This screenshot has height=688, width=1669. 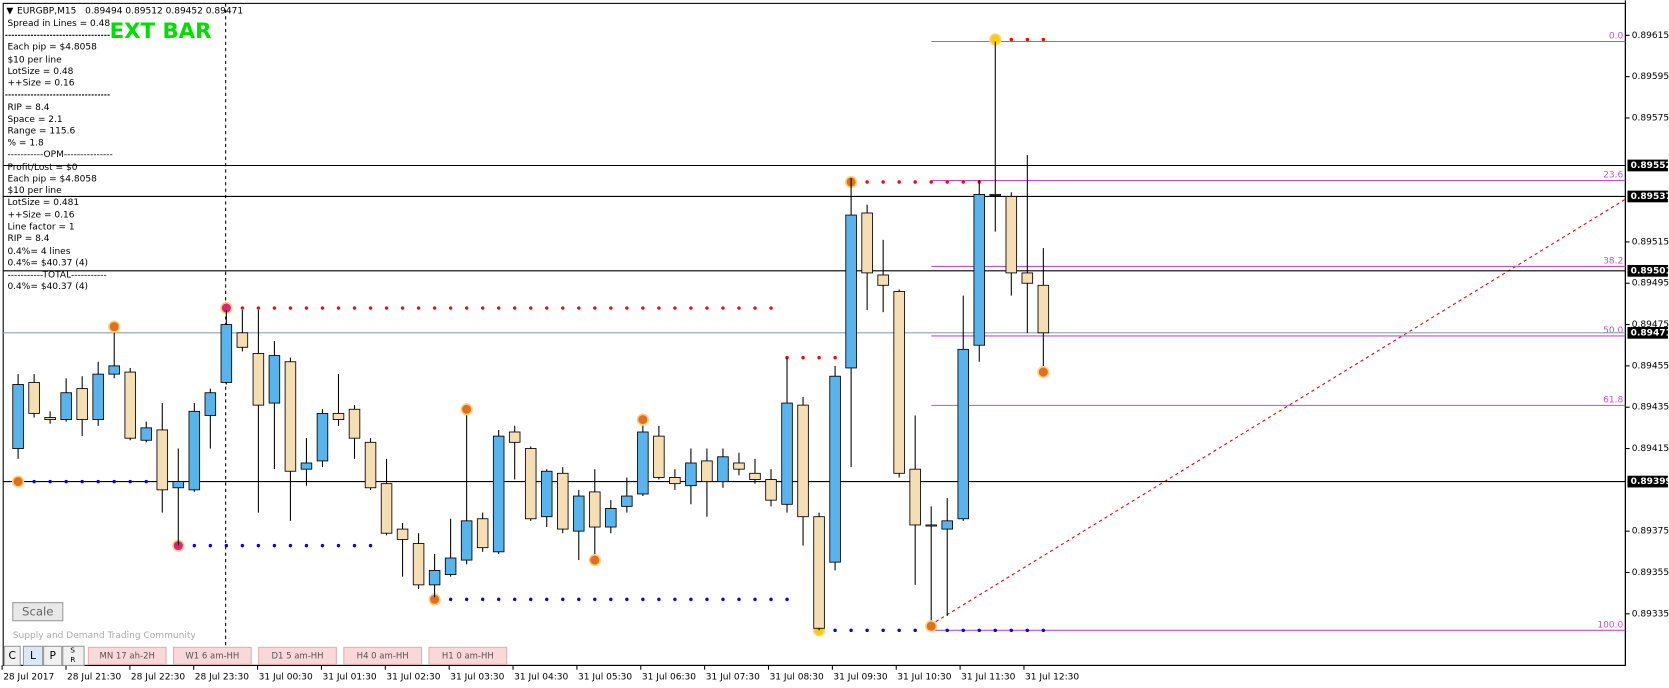 I want to click on timeframe-tab-label: D1 5 am-HH, so click(x=297, y=656).